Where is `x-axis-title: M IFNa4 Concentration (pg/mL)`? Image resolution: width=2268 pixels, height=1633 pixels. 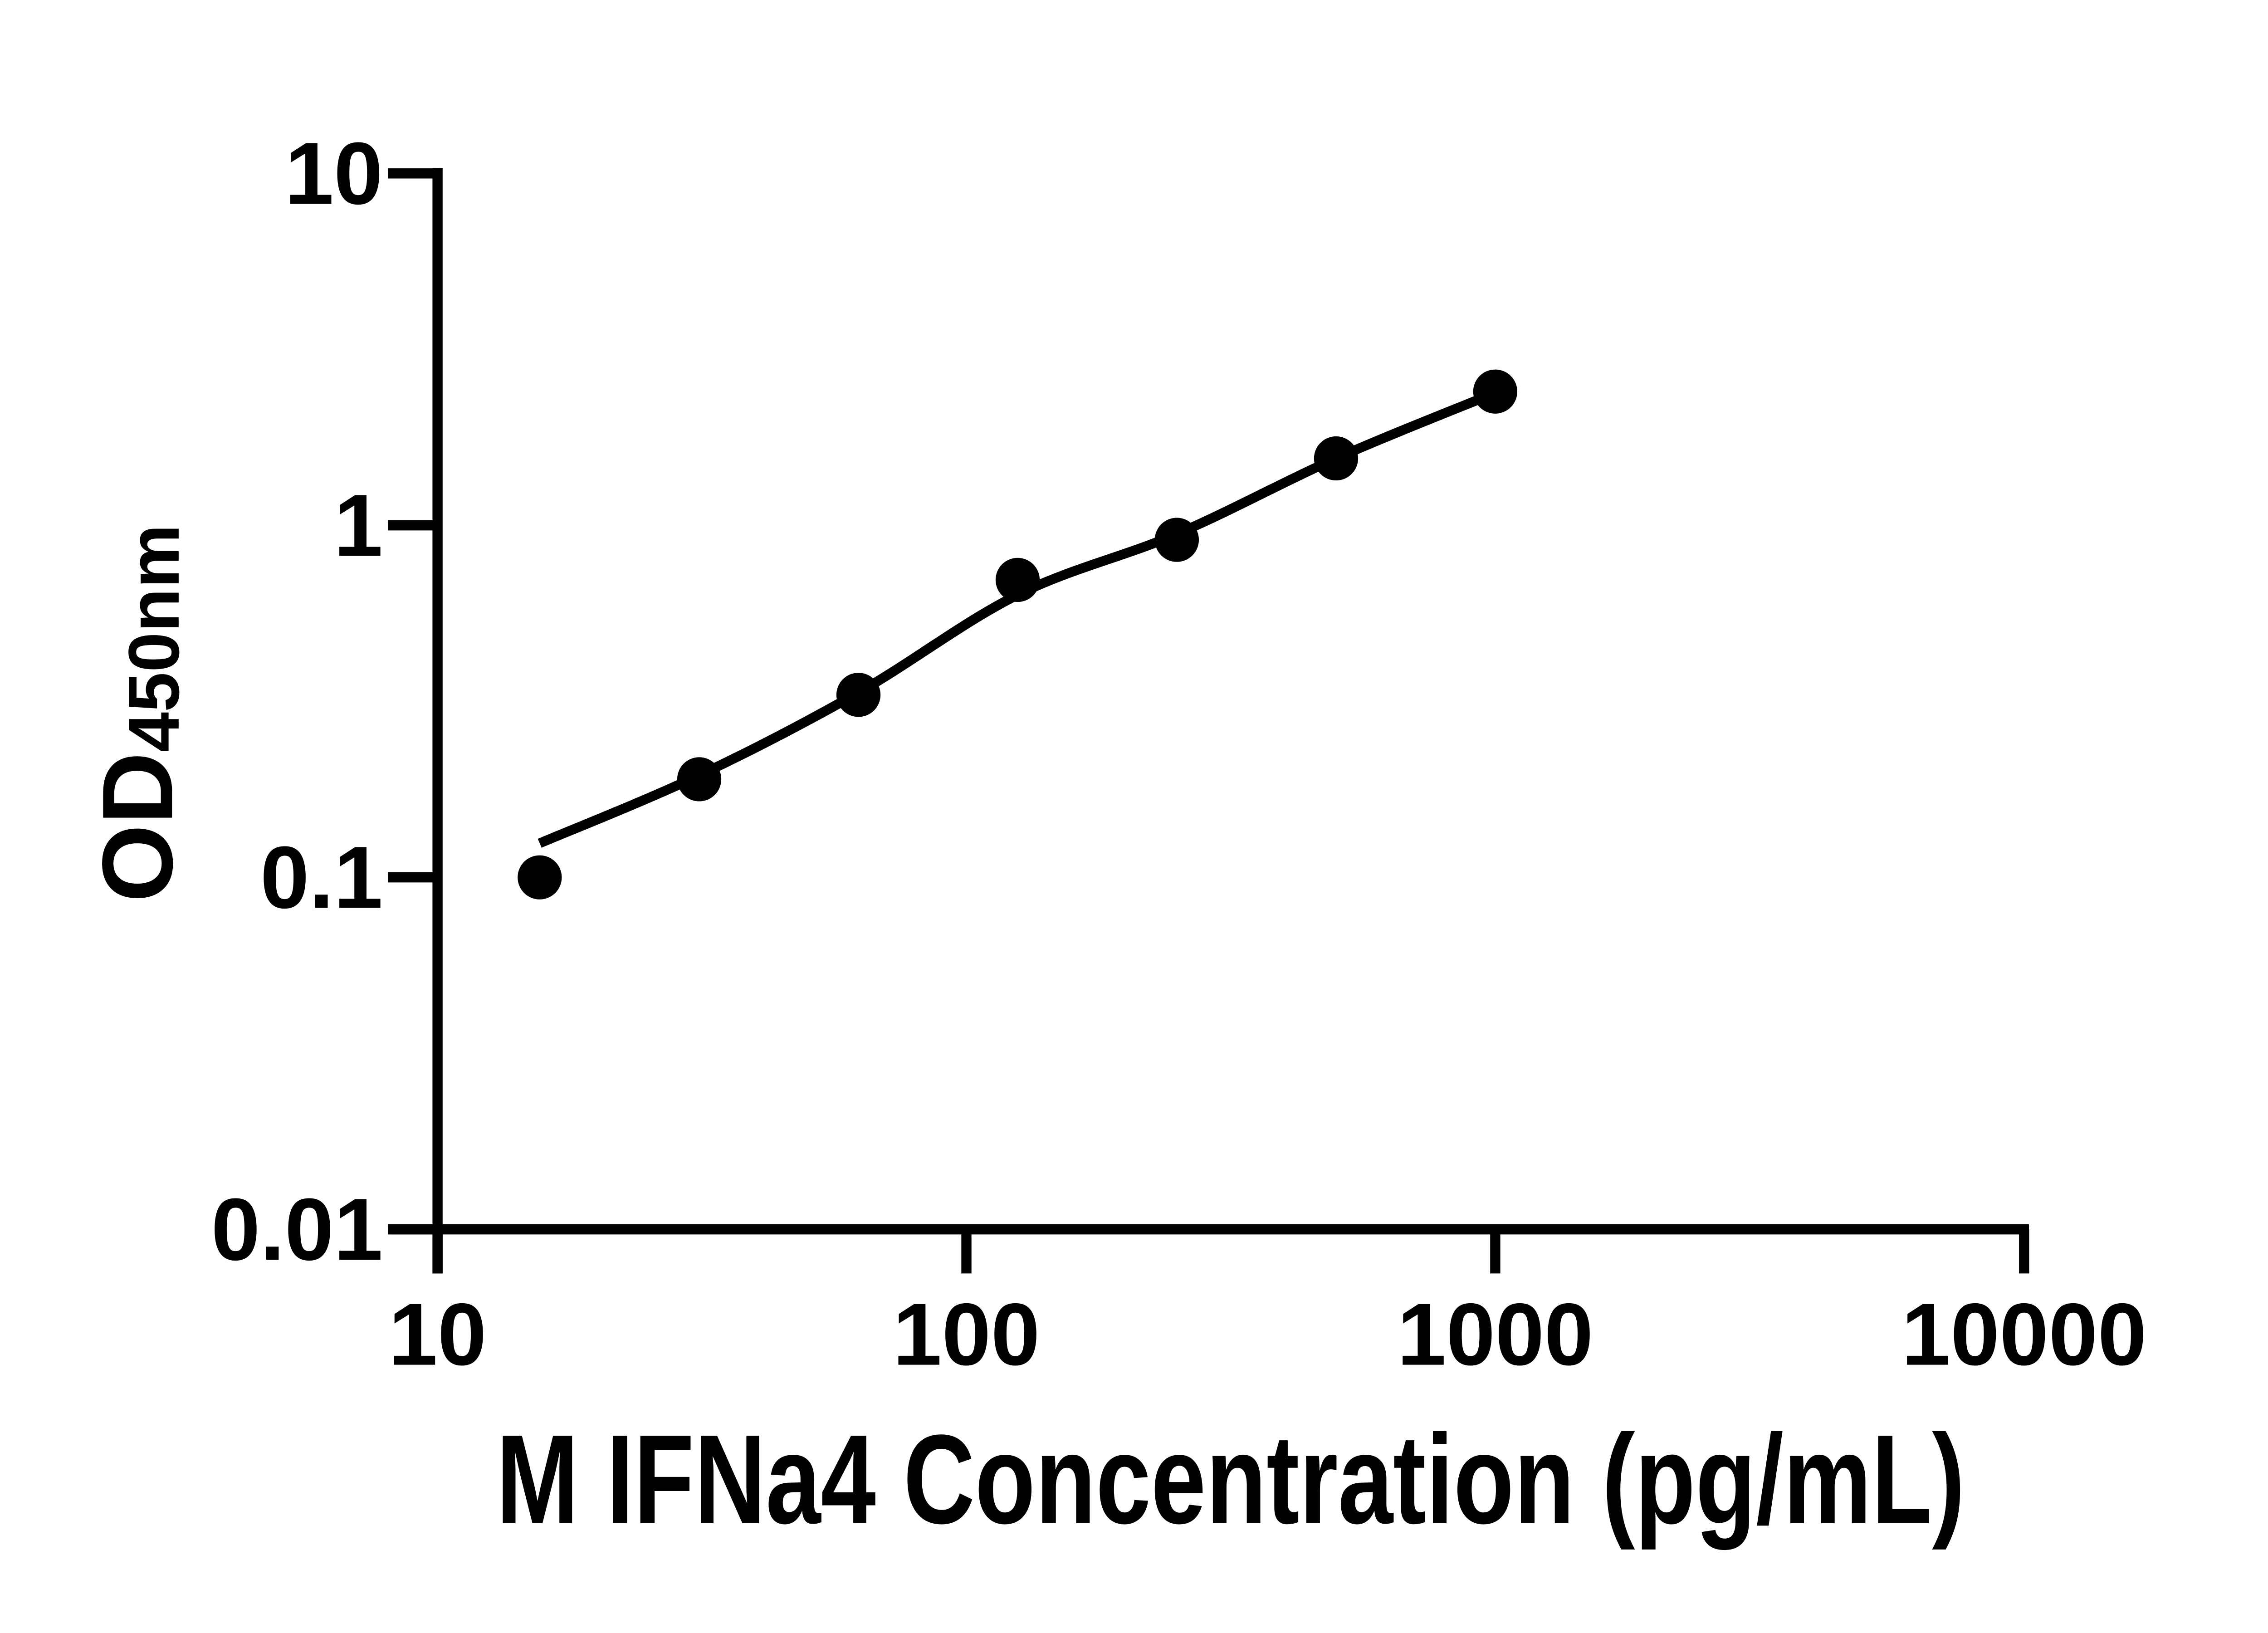 x-axis-title: M IFNa4 Concentration (pg/mL) is located at coordinates (1231, 1479).